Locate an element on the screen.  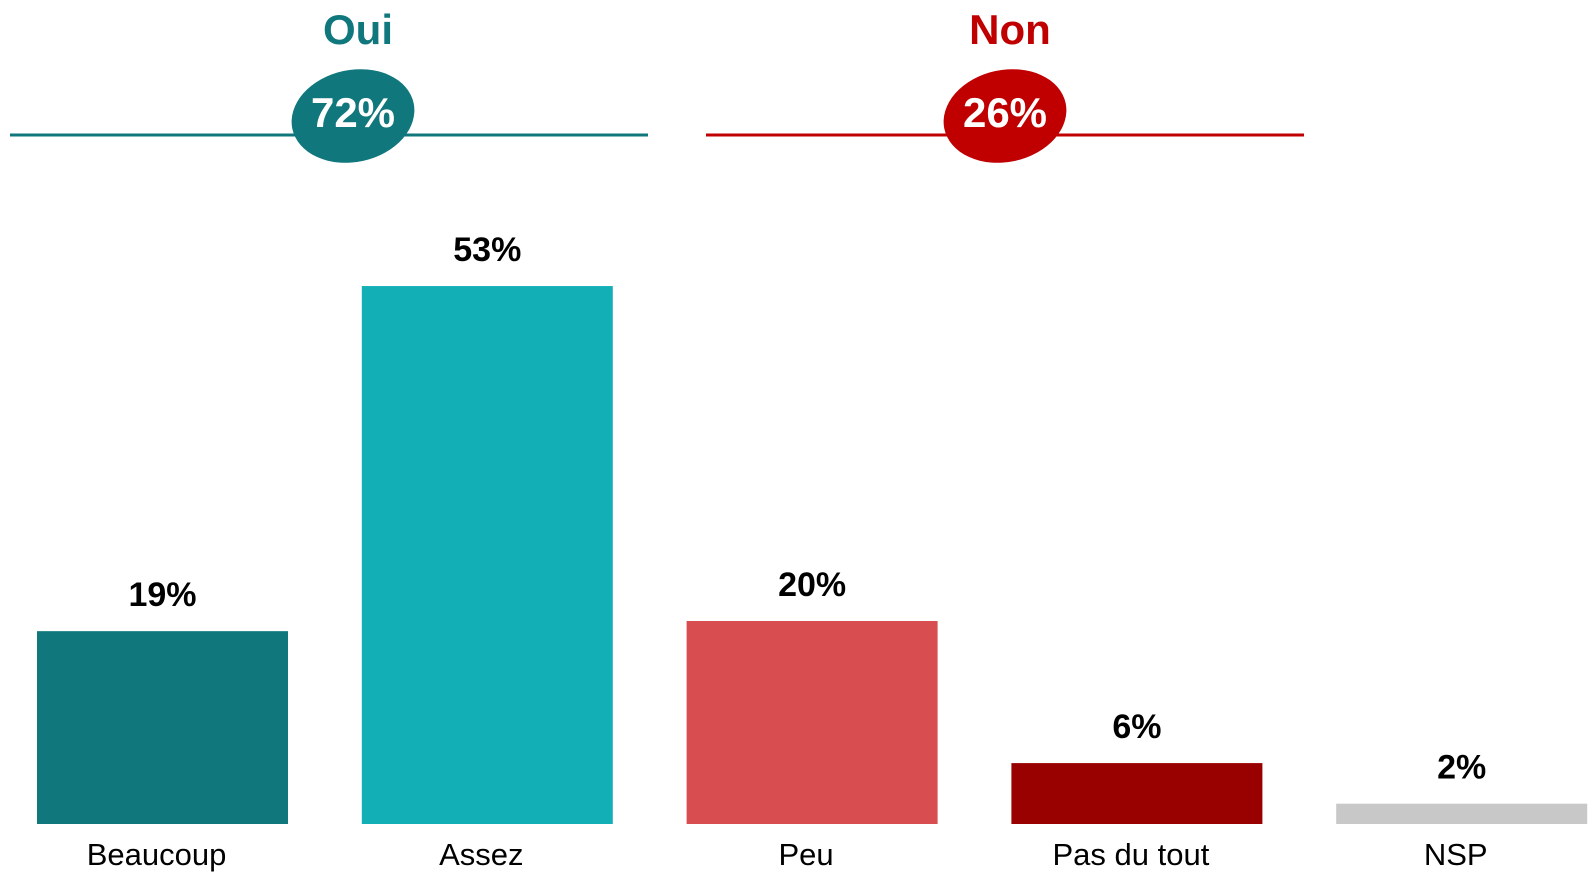
group-title: Oui is located at coordinates (358, 29).